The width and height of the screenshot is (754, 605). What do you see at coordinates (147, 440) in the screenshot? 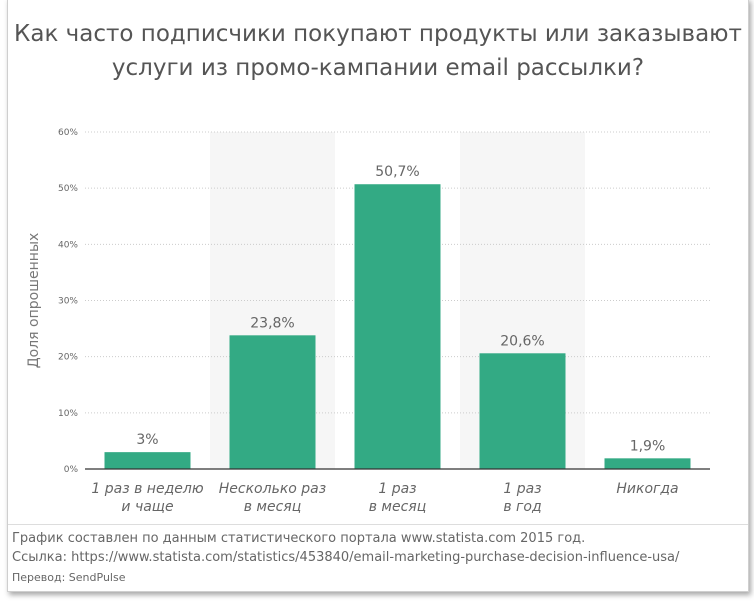
I see `data-label: 3%` at bounding box center [147, 440].